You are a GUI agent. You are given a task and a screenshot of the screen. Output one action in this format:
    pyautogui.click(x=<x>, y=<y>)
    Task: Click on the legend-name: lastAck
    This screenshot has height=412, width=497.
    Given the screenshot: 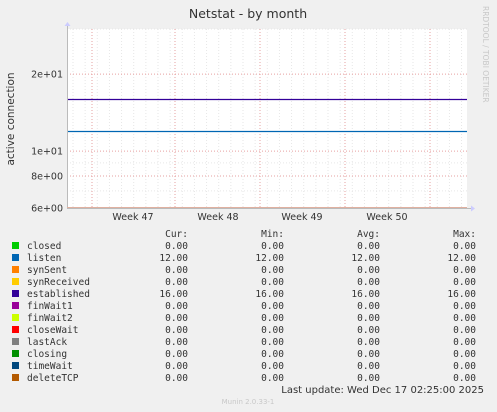 What is the action you would take?
    pyautogui.click(x=47, y=342)
    